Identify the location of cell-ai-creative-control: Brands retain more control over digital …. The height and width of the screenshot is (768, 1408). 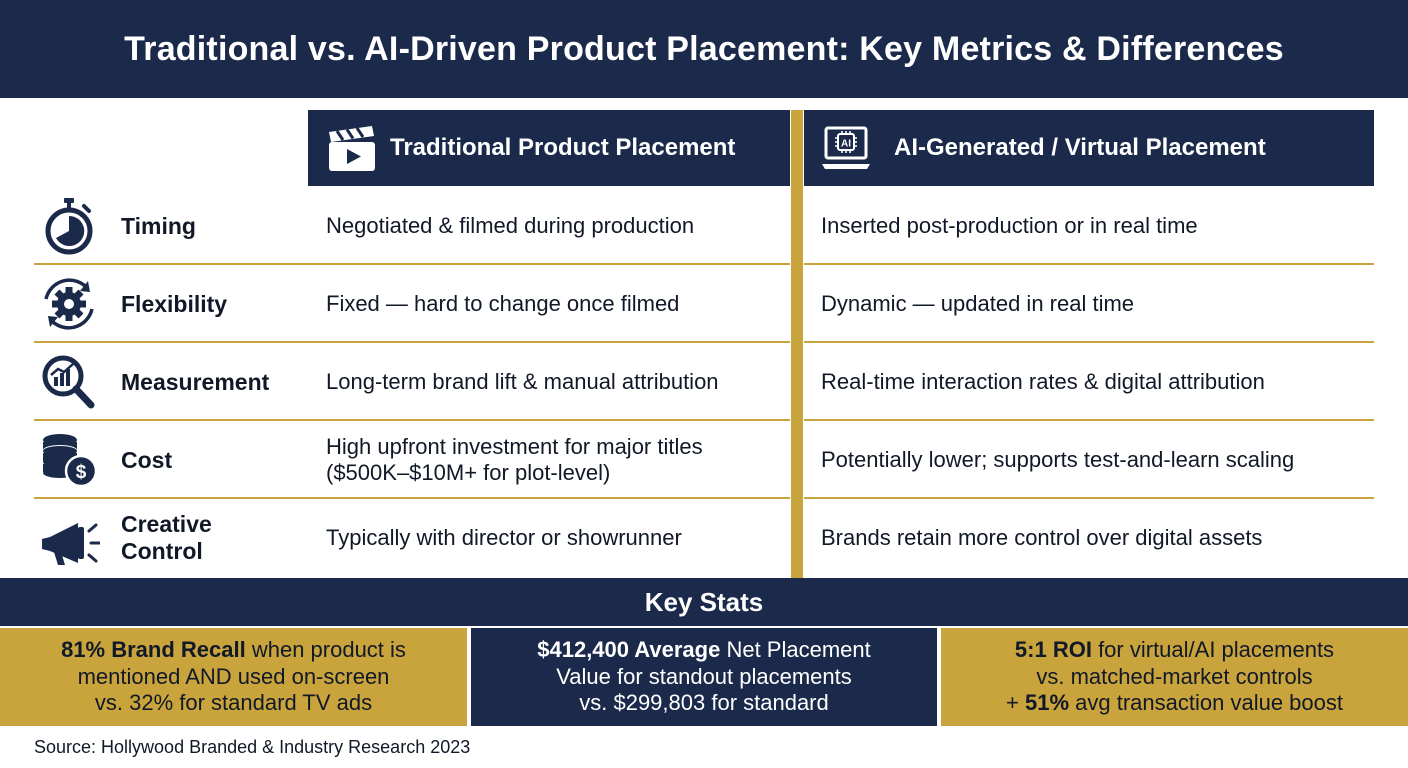
(1042, 537).